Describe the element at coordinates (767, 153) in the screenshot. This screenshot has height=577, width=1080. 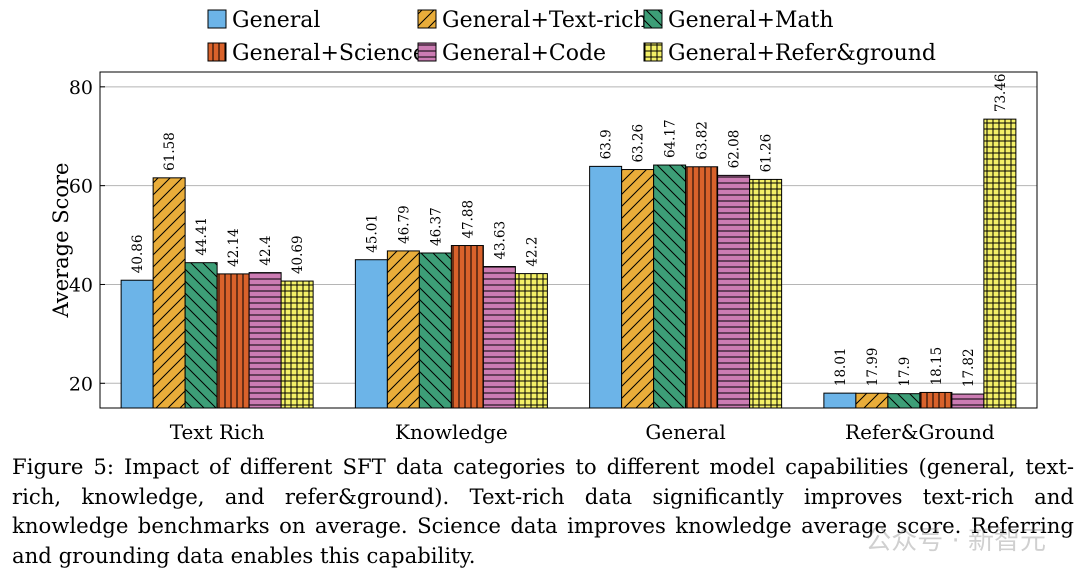
I see `data-label: 61.26` at that location.